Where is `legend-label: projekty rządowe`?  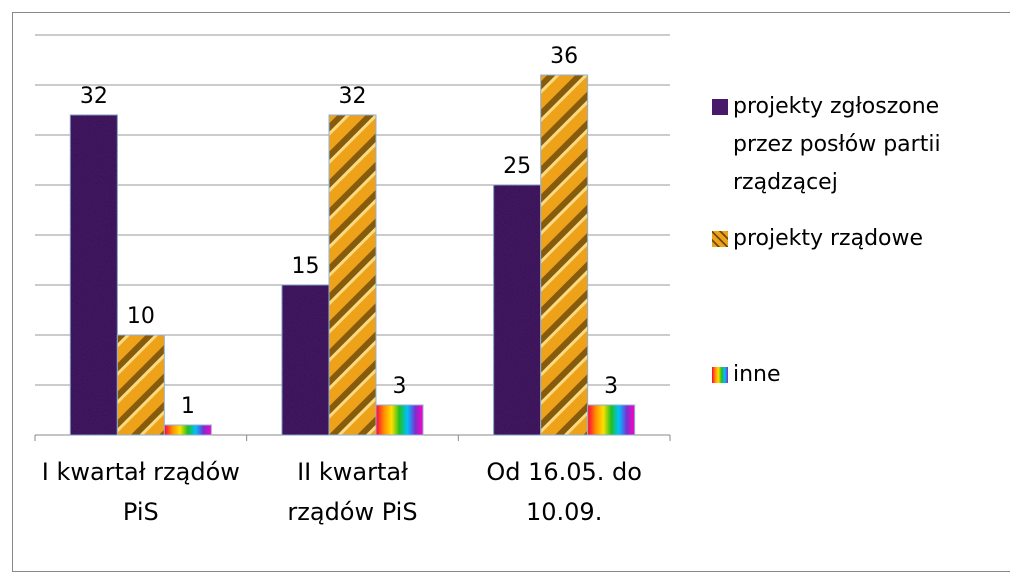
legend-label: projekty rządowe is located at coordinates (828, 238).